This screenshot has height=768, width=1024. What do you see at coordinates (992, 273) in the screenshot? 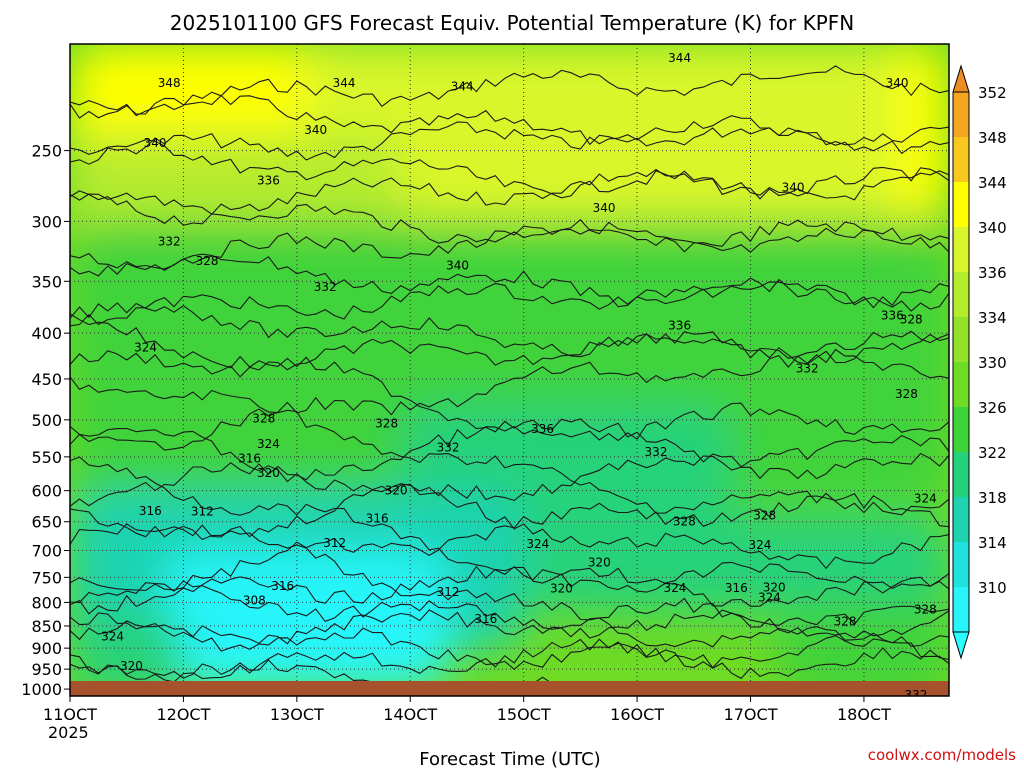
I see `colorbar-tick-label: 336` at bounding box center [992, 273].